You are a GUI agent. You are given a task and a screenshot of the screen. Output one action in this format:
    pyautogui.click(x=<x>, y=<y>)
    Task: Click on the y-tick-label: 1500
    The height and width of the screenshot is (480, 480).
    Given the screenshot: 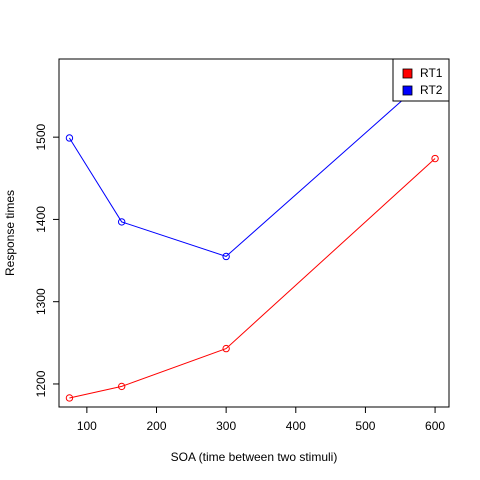 What is the action you would take?
    pyautogui.click(x=41, y=136)
    